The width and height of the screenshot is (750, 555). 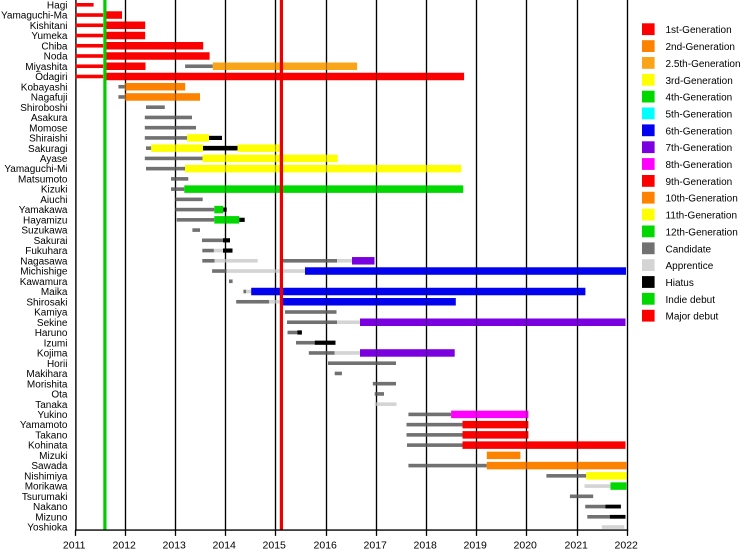 I want to click on svg-text: Apprentice, so click(x=690, y=266).